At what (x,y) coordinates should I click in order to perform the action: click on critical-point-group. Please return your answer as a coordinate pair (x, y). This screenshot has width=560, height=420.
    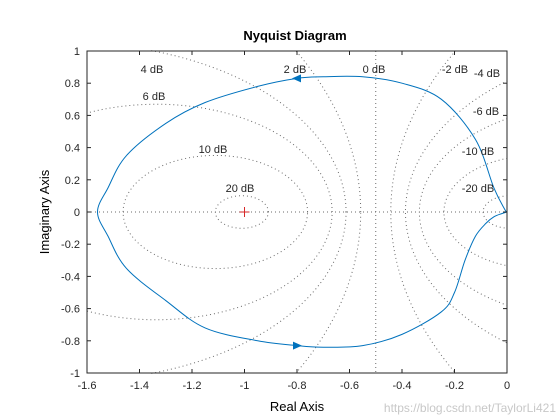
    Looking at the image, I should click on (244, 212).